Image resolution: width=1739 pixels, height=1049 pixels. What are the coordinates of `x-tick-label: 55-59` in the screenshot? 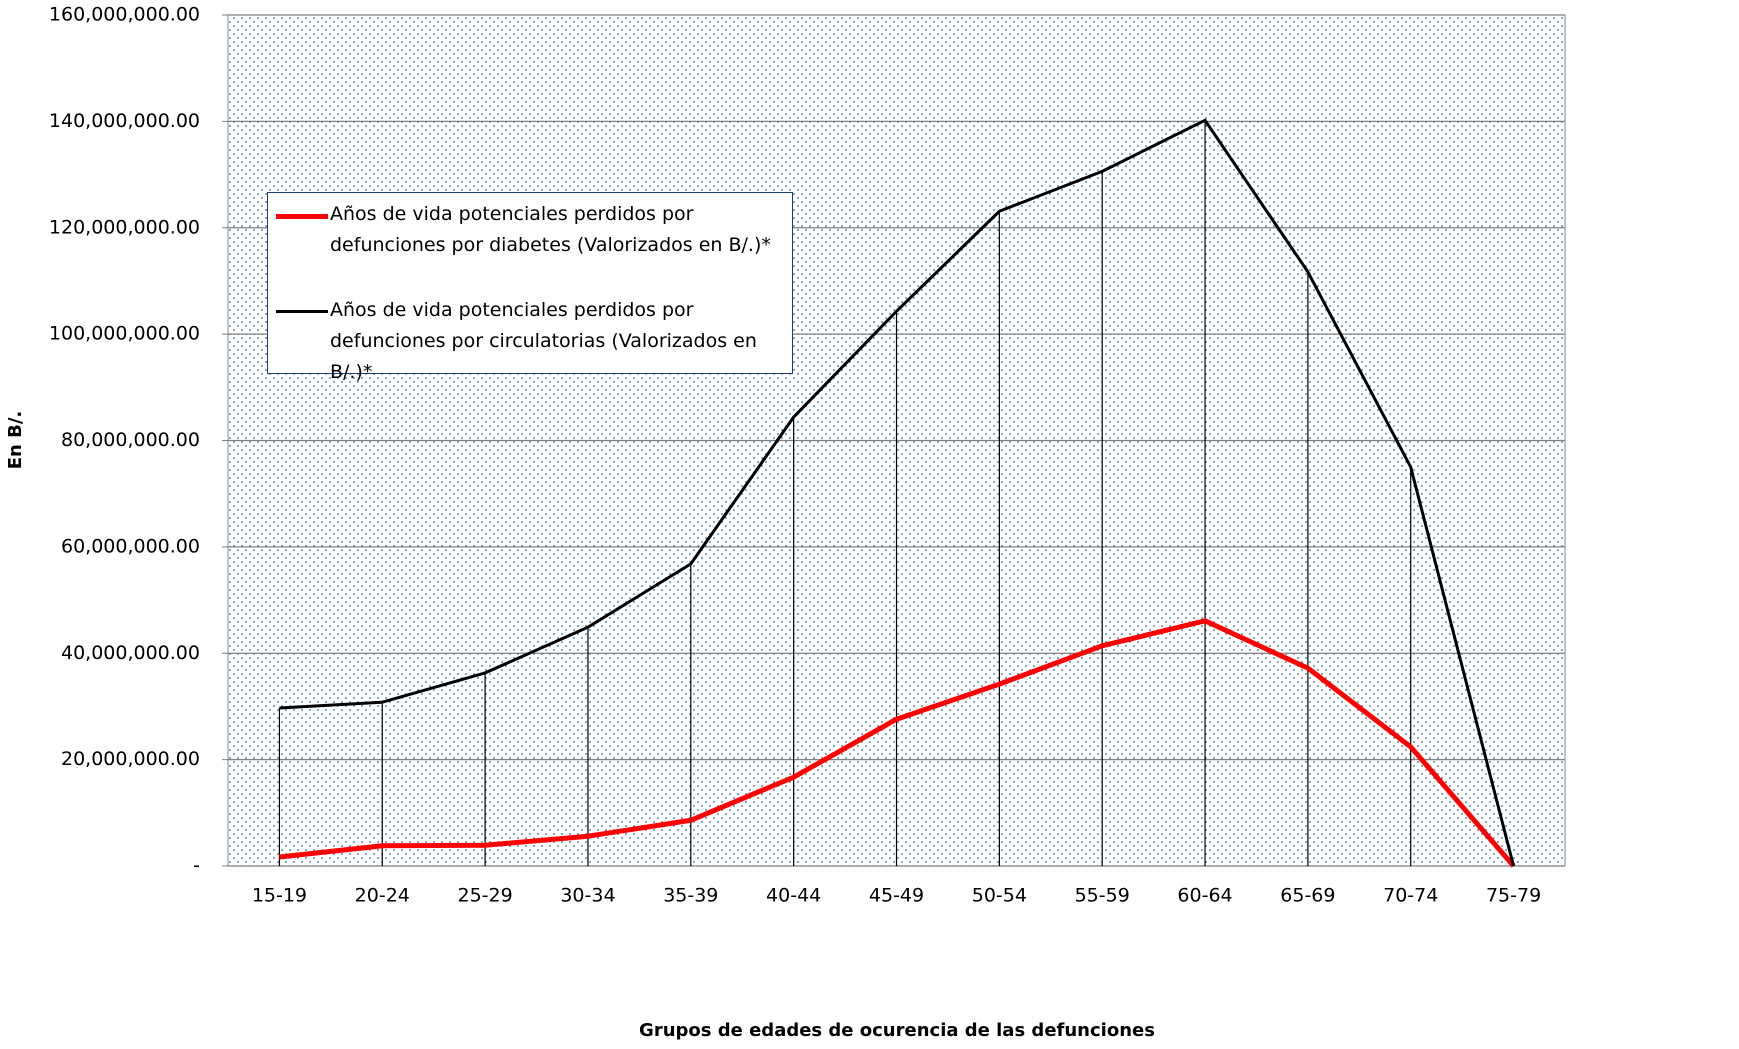 It's located at (1102, 896).